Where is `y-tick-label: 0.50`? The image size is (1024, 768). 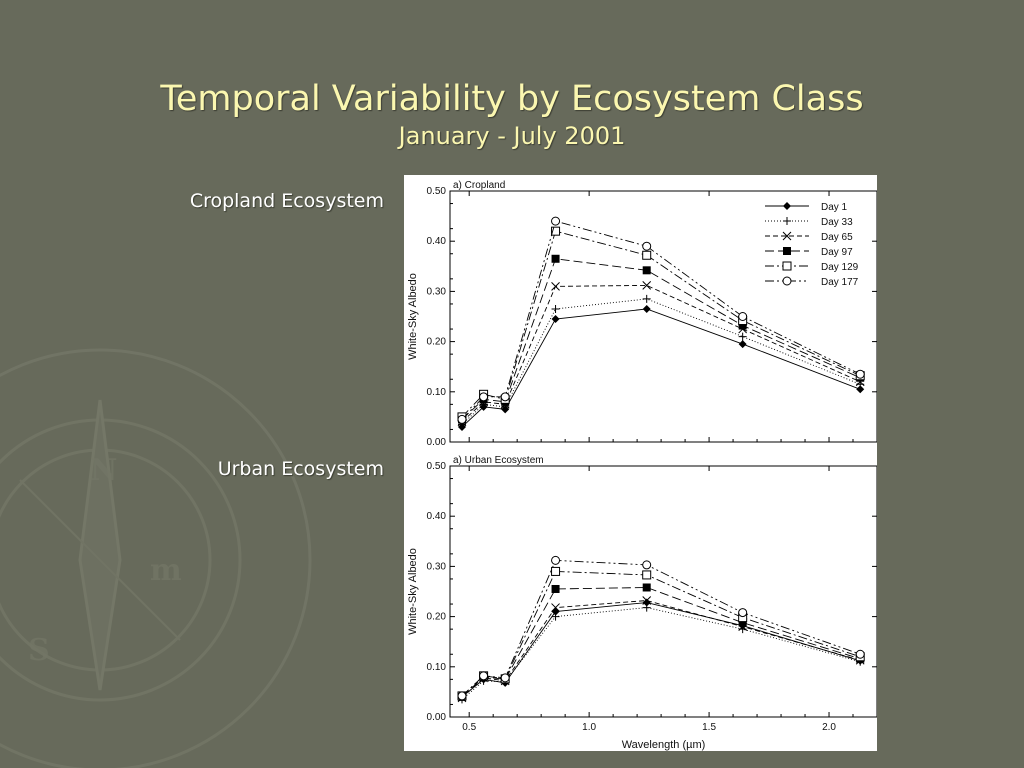
y-tick-label: 0.50 is located at coordinates (437, 466).